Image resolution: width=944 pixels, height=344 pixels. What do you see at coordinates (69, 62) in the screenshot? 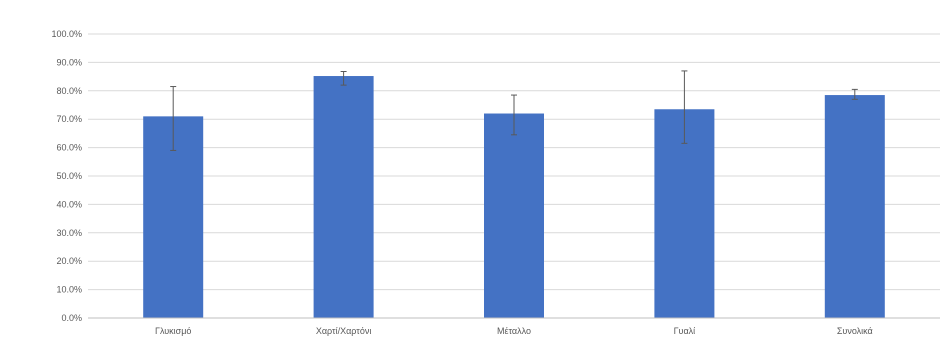
I see `y-tick-label: 90.0%` at bounding box center [69, 62].